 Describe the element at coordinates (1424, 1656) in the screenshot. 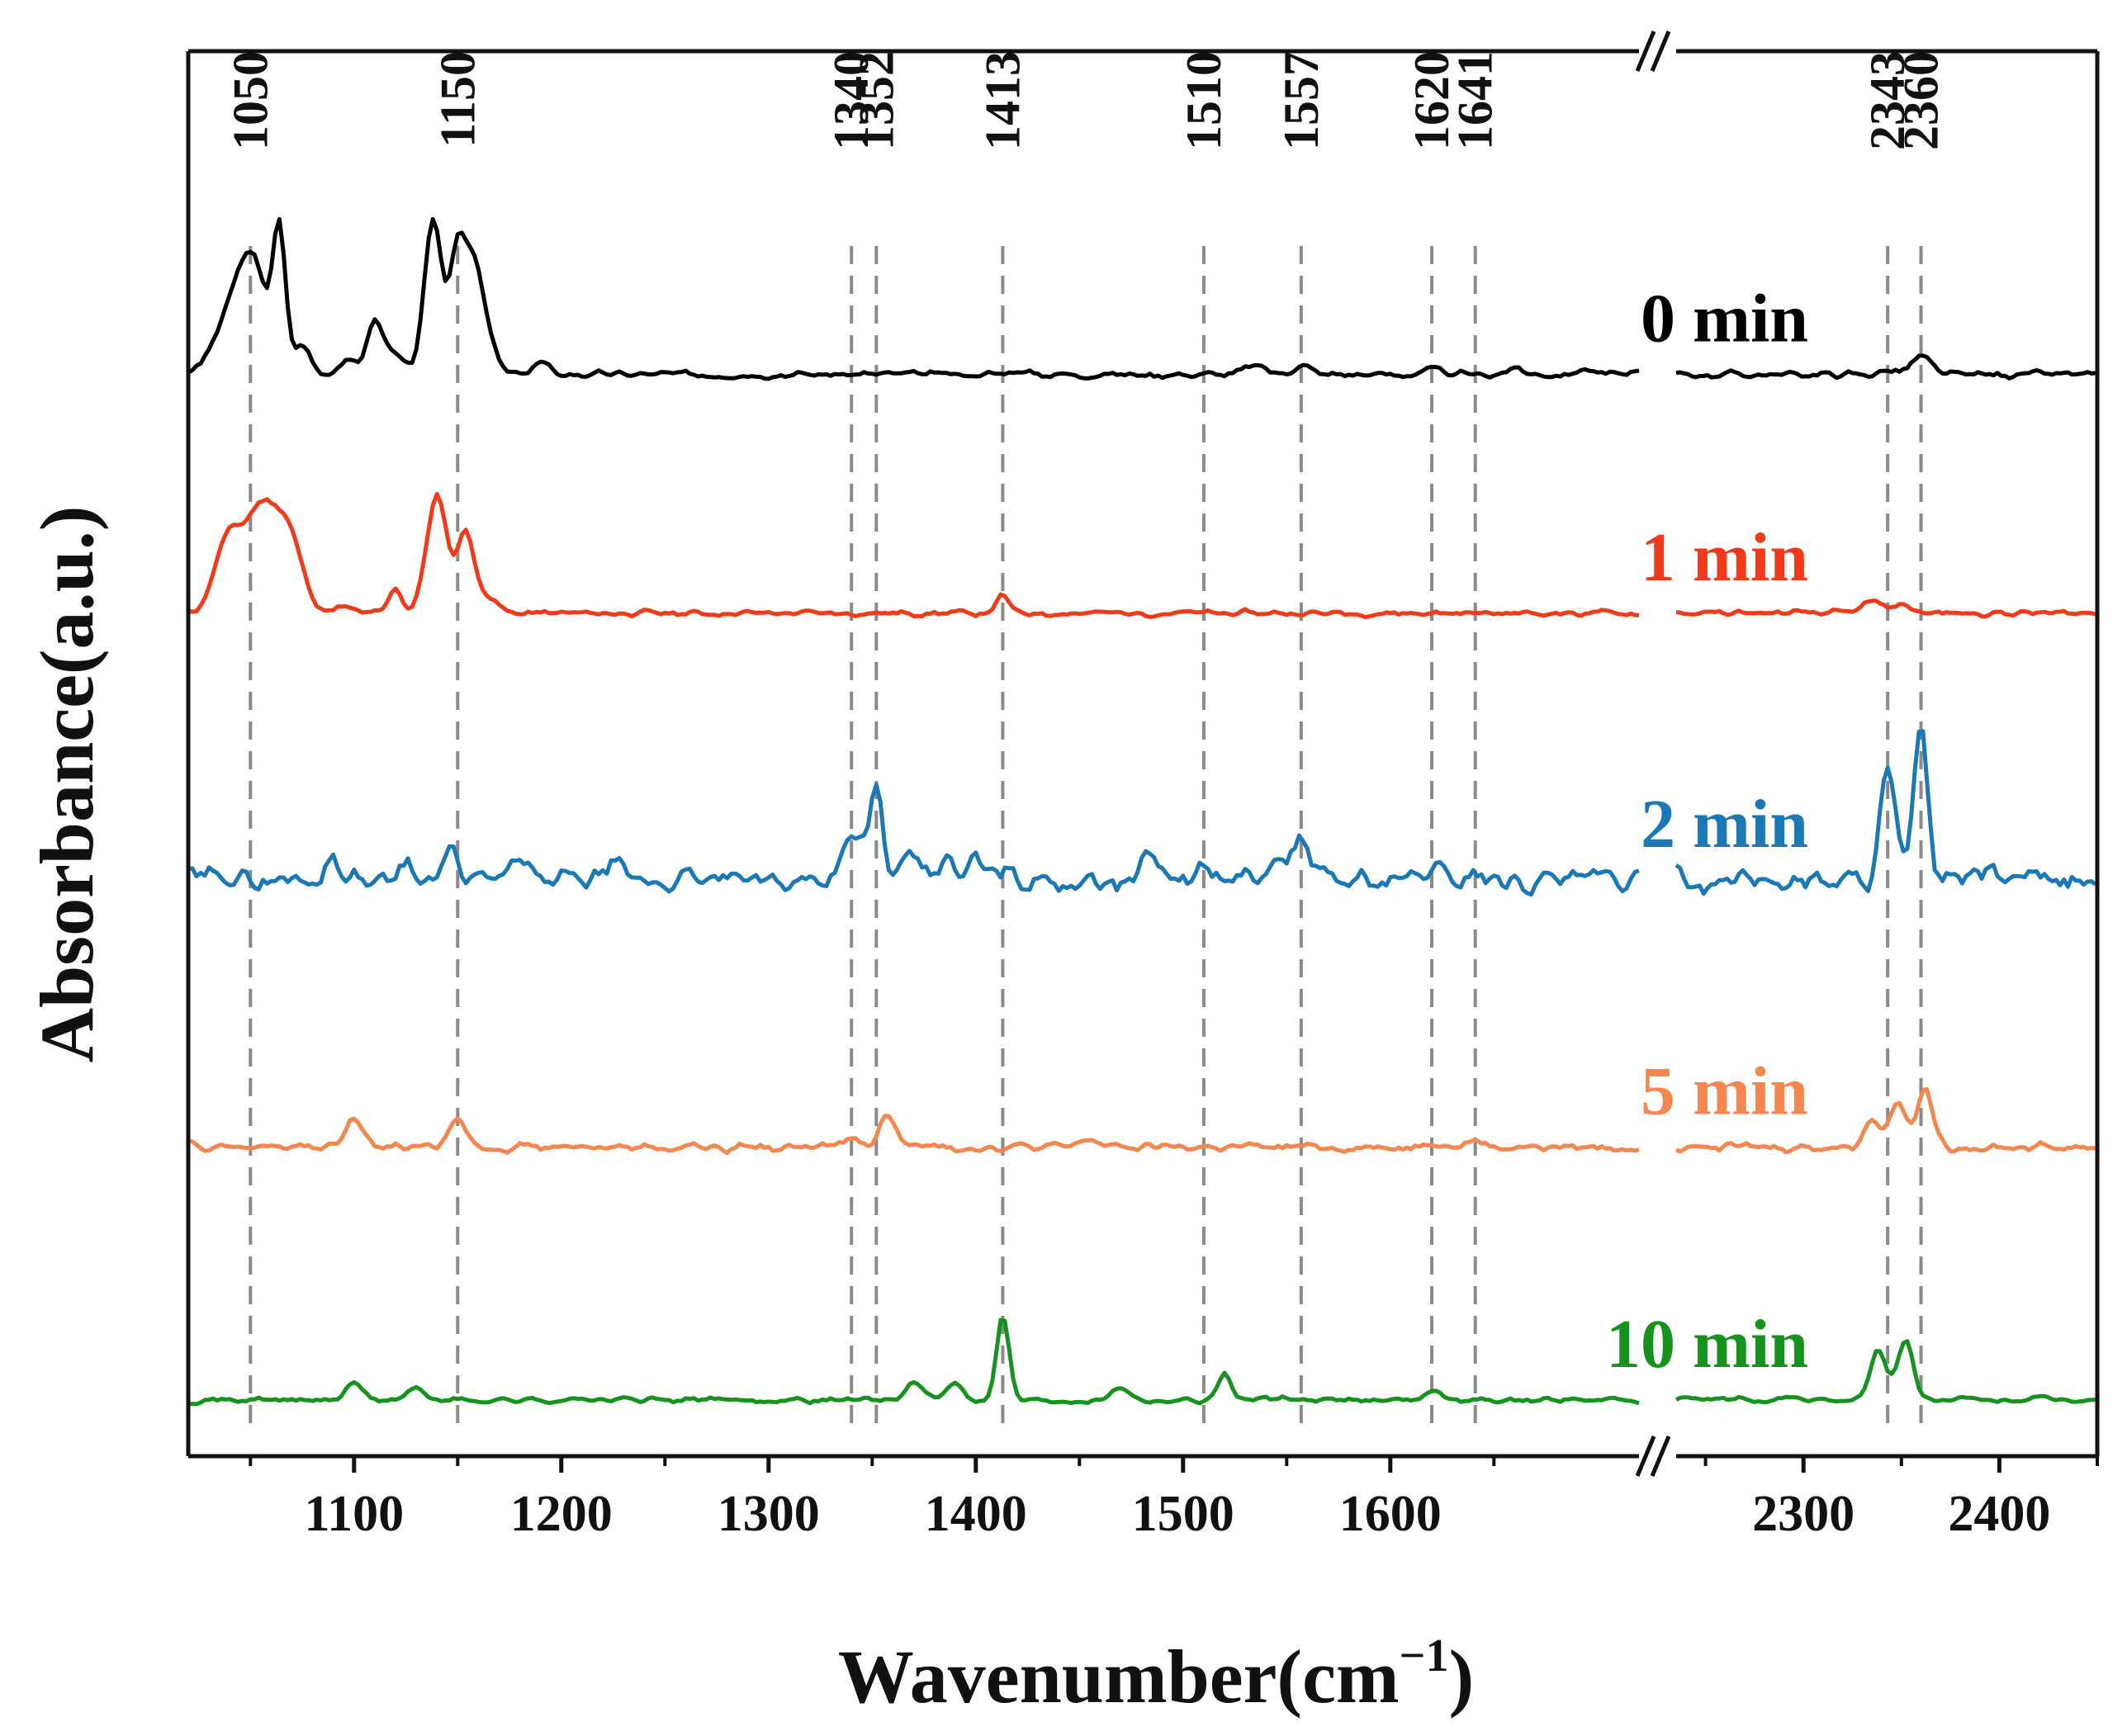

I see `x-axis-title-superscript: −1` at that location.